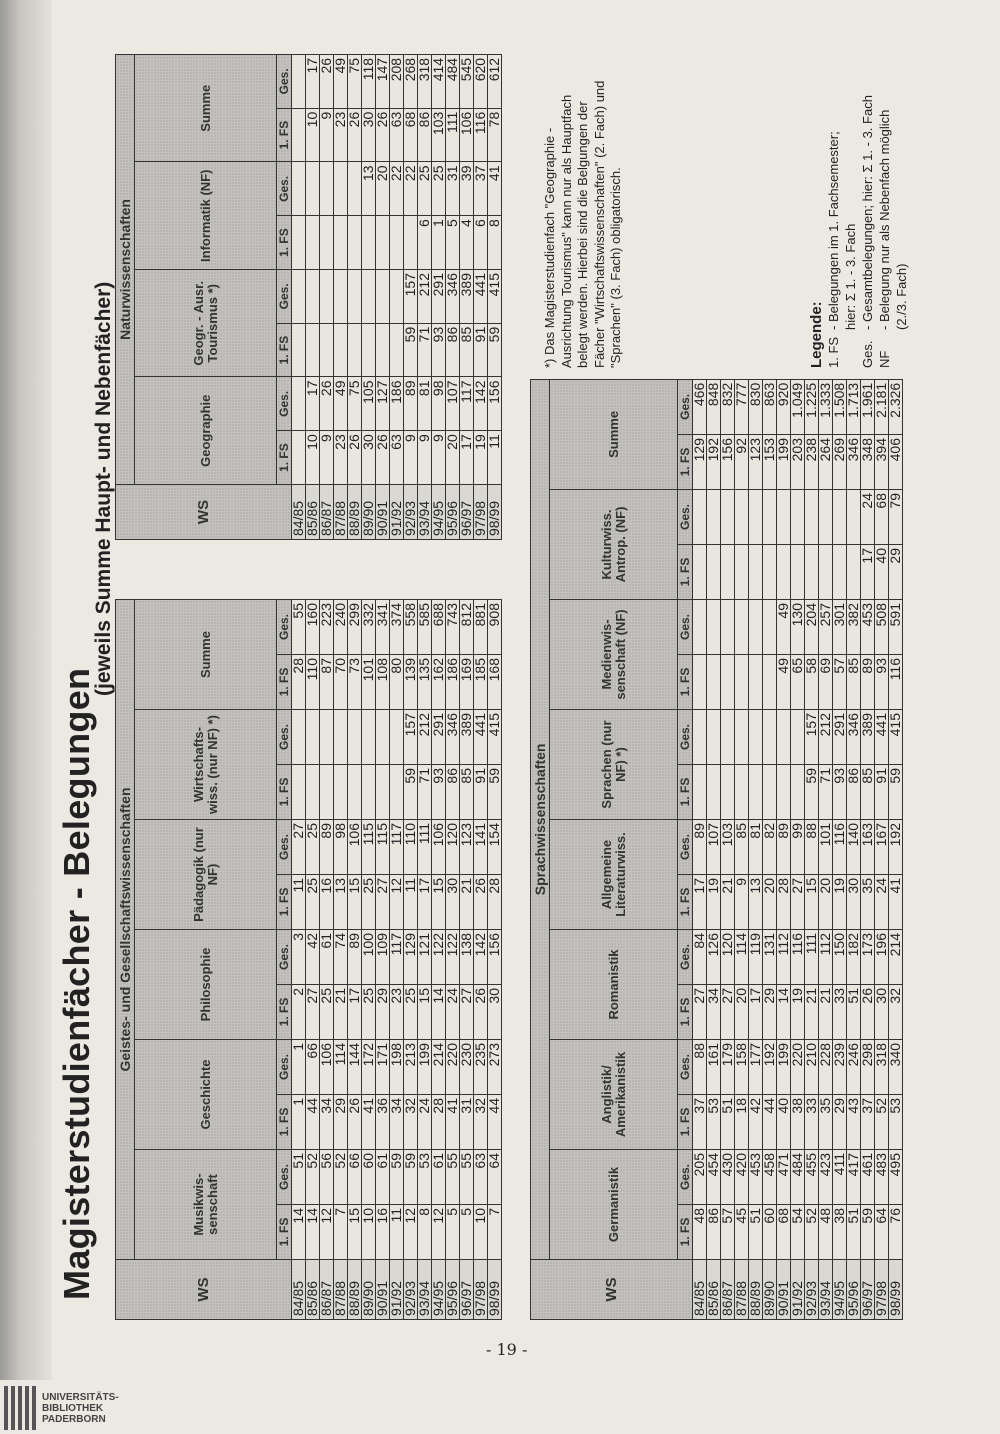 The width and height of the screenshot is (1000, 1434). Describe the element at coordinates (396, 1122) in the screenshot. I see `value-cell: 34` at that location.